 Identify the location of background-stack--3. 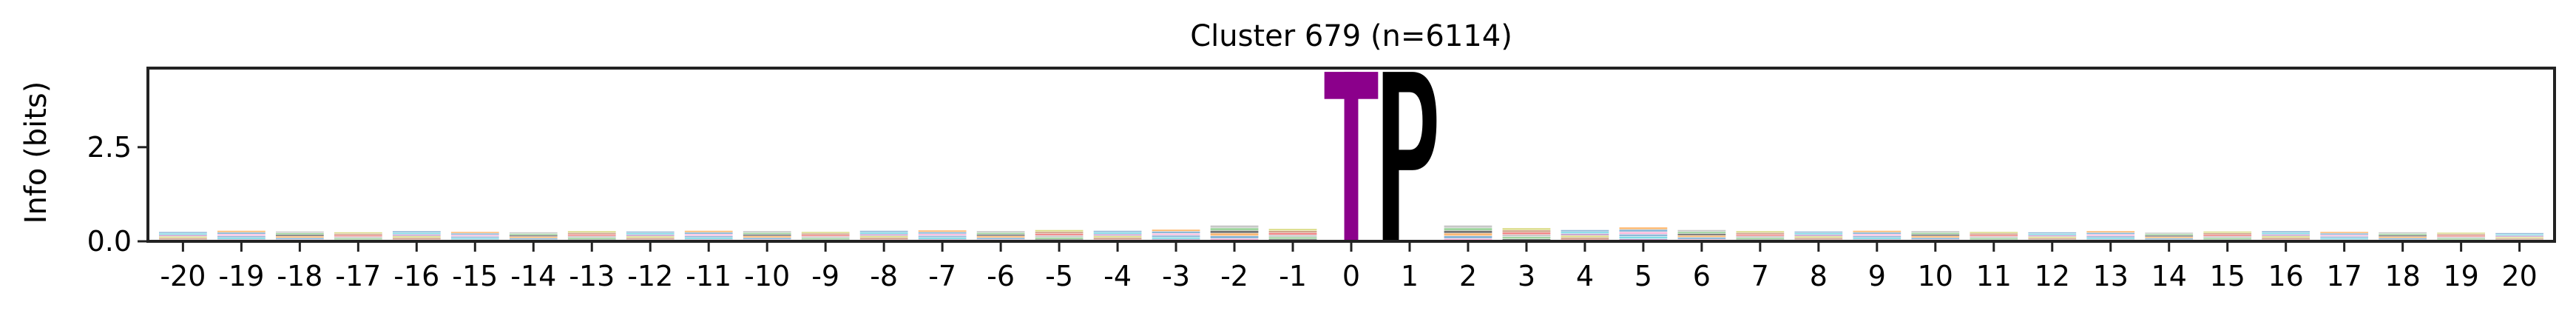
(1176, 235).